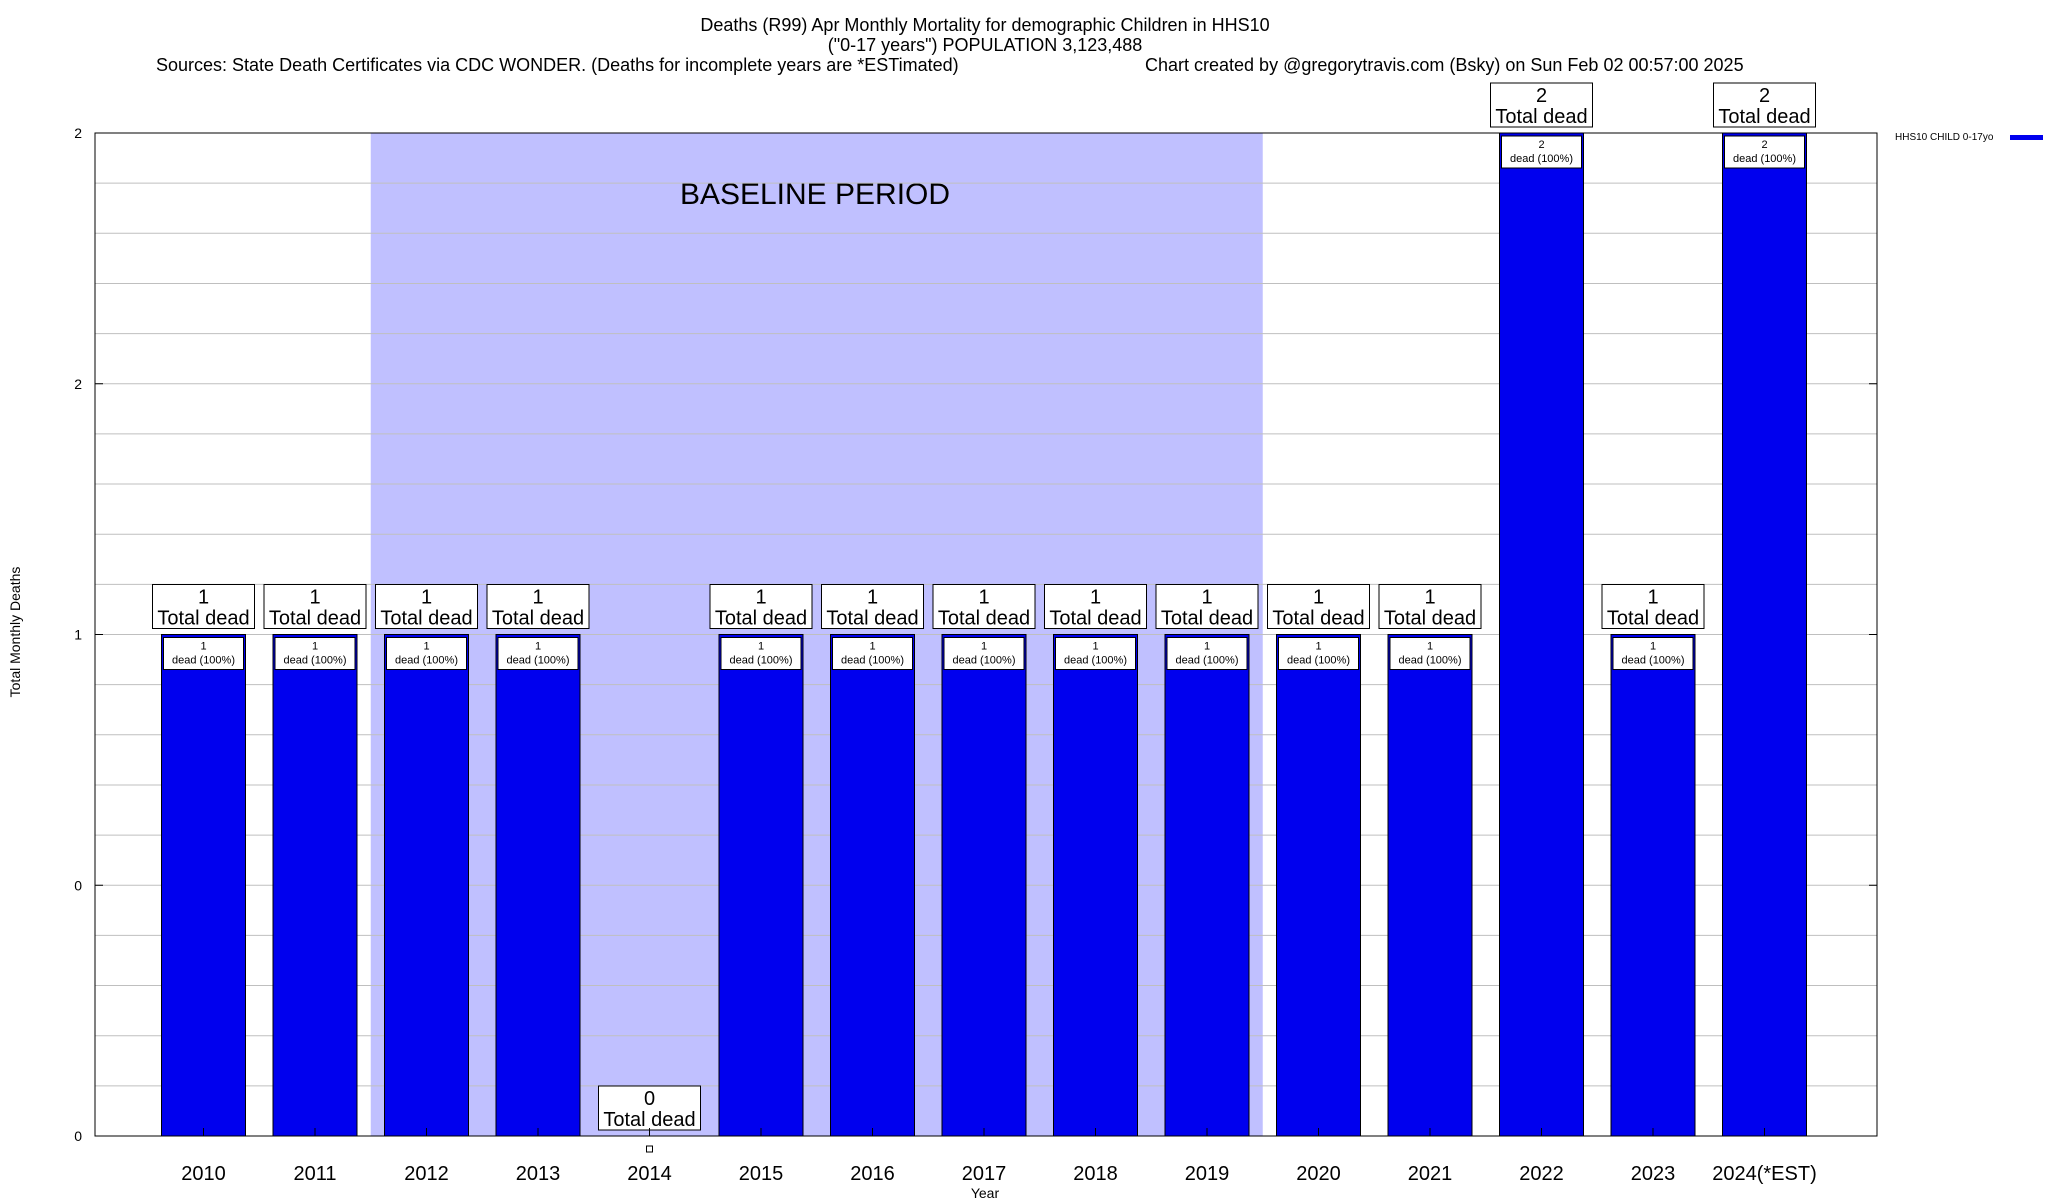 The height and width of the screenshot is (1200, 2048). Describe the element at coordinates (78, 635) in the screenshot. I see `y-tick-label: 1` at that location.